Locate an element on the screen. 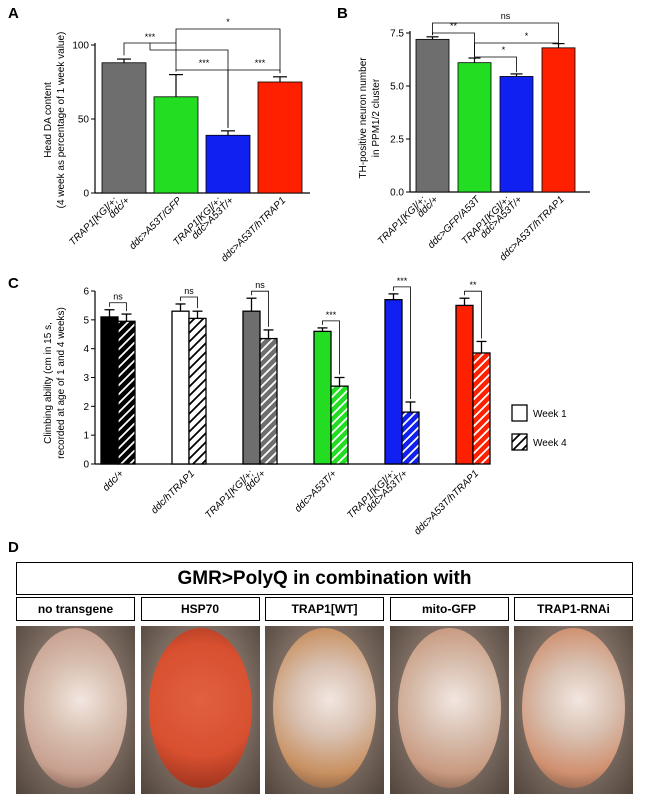 The width and height of the screenshot is (650, 800). chart-b-ytick-label: 7.5 is located at coordinates (397, 34).